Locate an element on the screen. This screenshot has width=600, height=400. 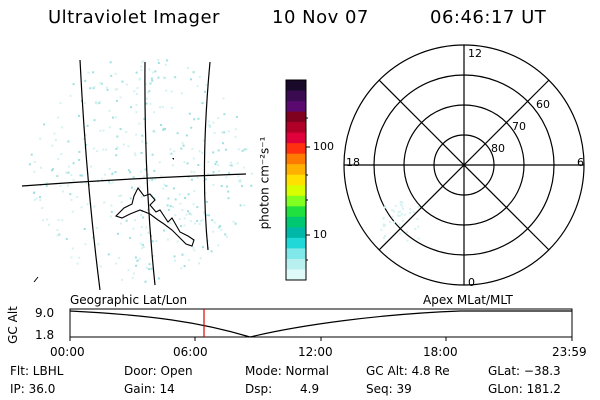
track-x-tick-1: 06:00 is located at coordinates (190, 352).